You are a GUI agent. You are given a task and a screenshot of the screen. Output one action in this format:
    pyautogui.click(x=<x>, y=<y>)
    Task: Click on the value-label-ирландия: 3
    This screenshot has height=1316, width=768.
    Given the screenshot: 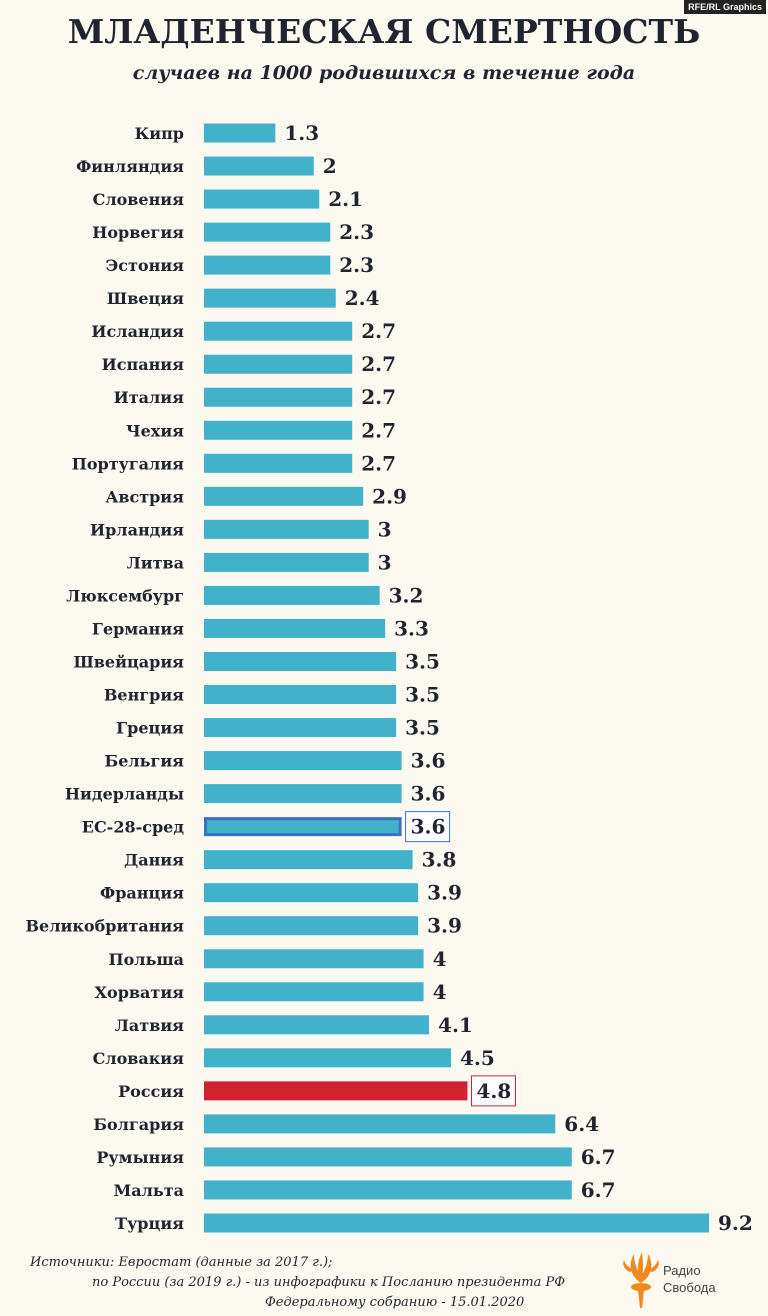 What is the action you would take?
    pyautogui.click(x=385, y=529)
    